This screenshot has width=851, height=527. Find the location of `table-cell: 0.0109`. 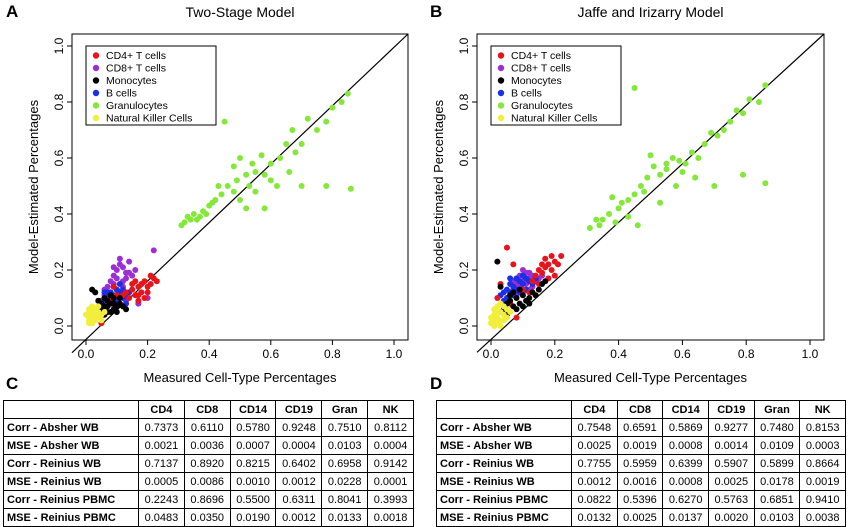

table-cell: 0.0109 is located at coordinates (777, 445).